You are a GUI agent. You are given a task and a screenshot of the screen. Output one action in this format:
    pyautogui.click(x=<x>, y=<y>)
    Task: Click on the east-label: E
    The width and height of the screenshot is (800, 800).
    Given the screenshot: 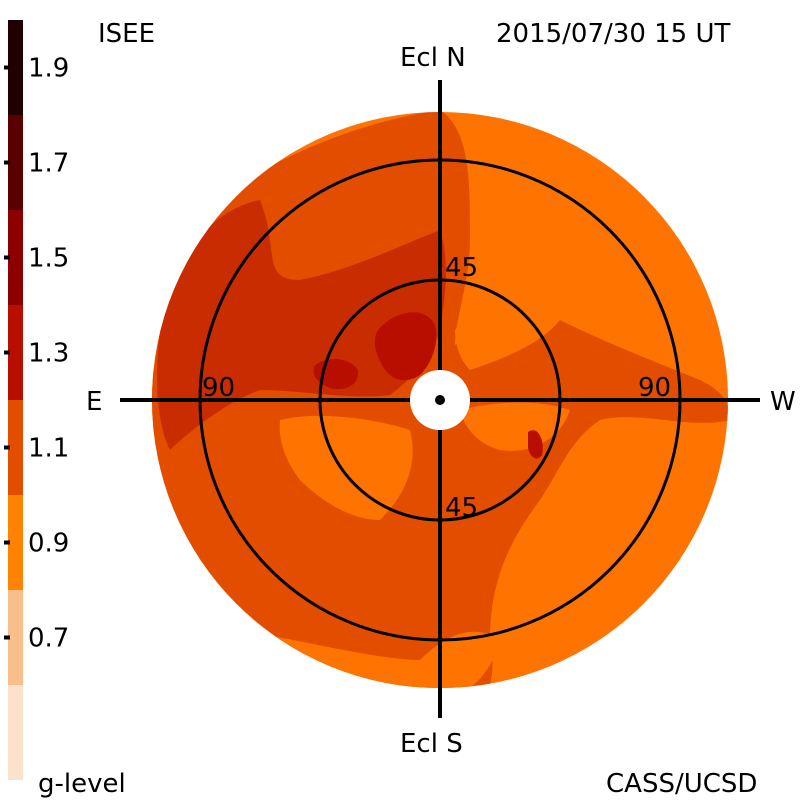 What is the action you would take?
    pyautogui.click(x=94, y=402)
    